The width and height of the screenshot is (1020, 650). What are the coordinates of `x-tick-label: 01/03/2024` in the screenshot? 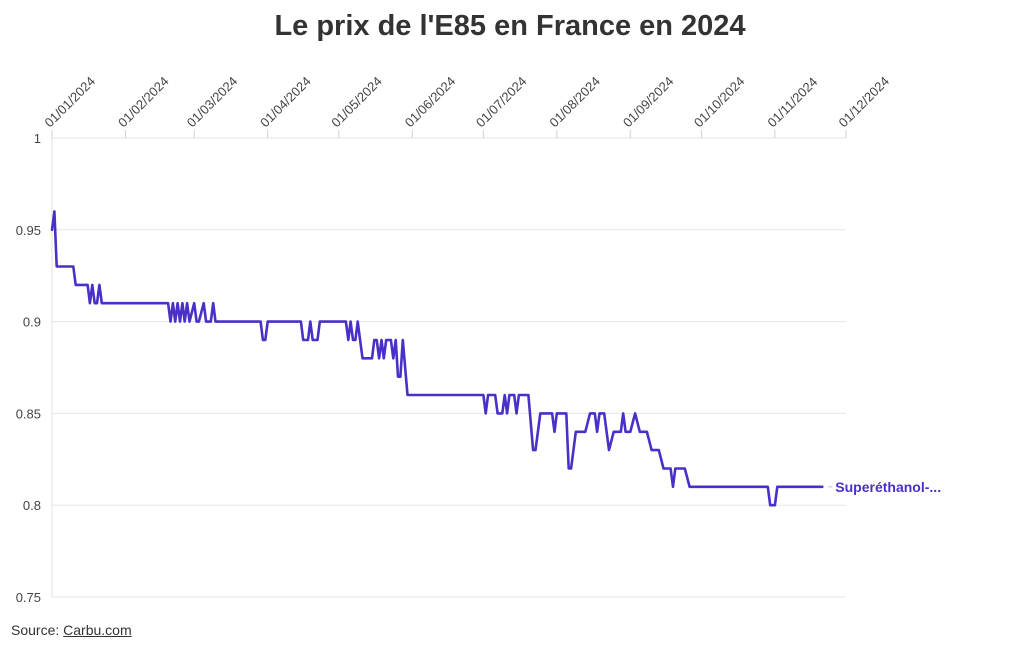 It's located at (212, 101).